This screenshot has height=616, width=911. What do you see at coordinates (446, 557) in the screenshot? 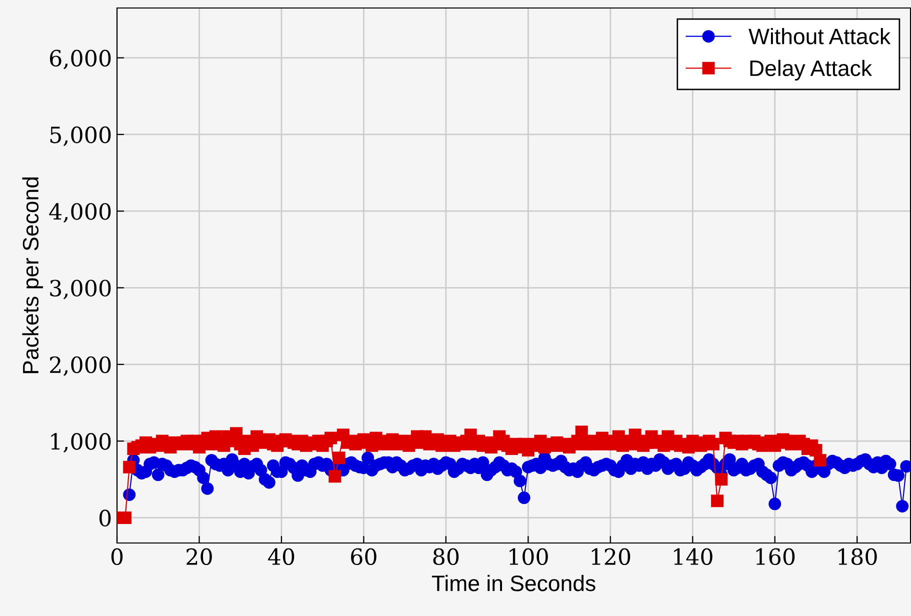
I see `x-tick-label: 80` at bounding box center [446, 557].